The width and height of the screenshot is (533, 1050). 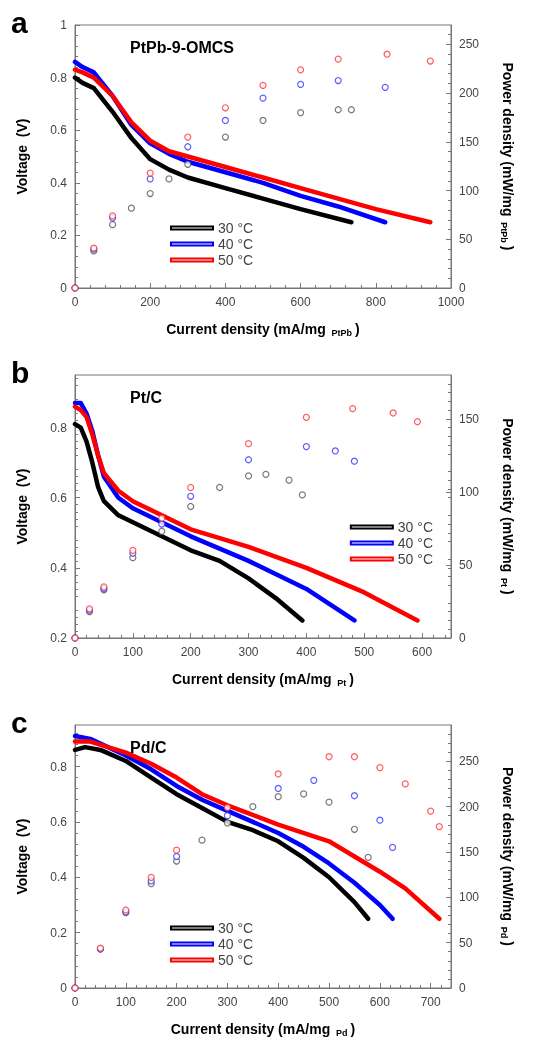 What do you see at coordinates (19, 22) in the screenshot?
I see `chart-title: a` at bounding box center [19, 22].